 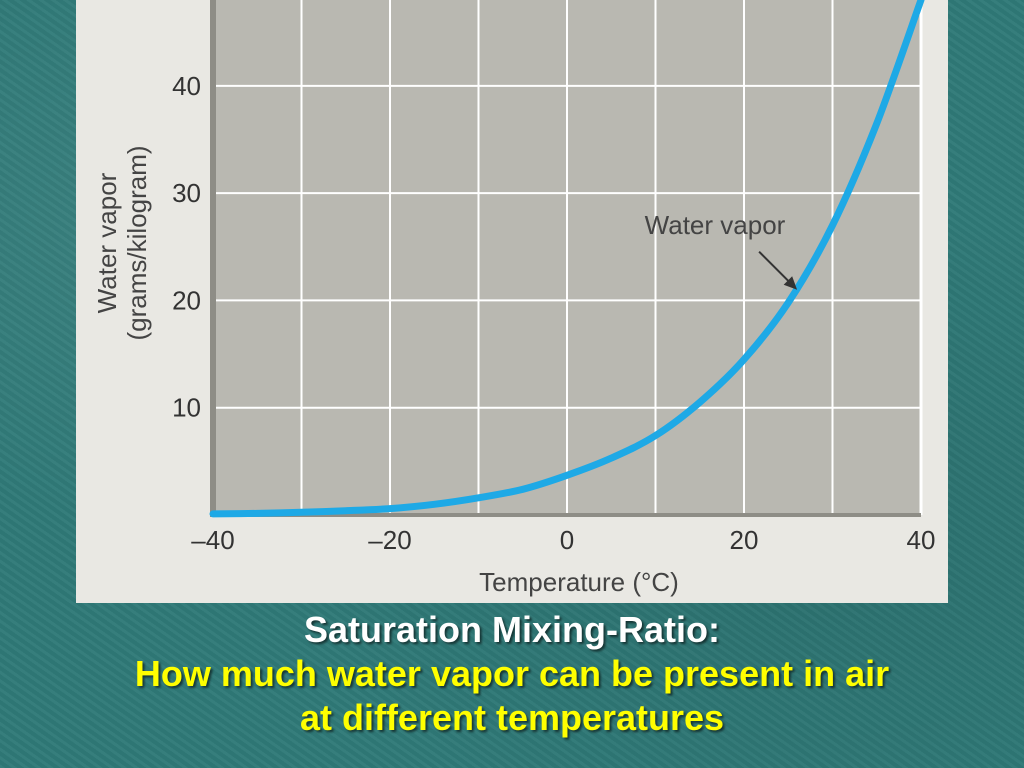 What do you see at coordinates (744, 540) in the screenshot?
I see `x-tick-label: 20` at bounding box center [744, 540].